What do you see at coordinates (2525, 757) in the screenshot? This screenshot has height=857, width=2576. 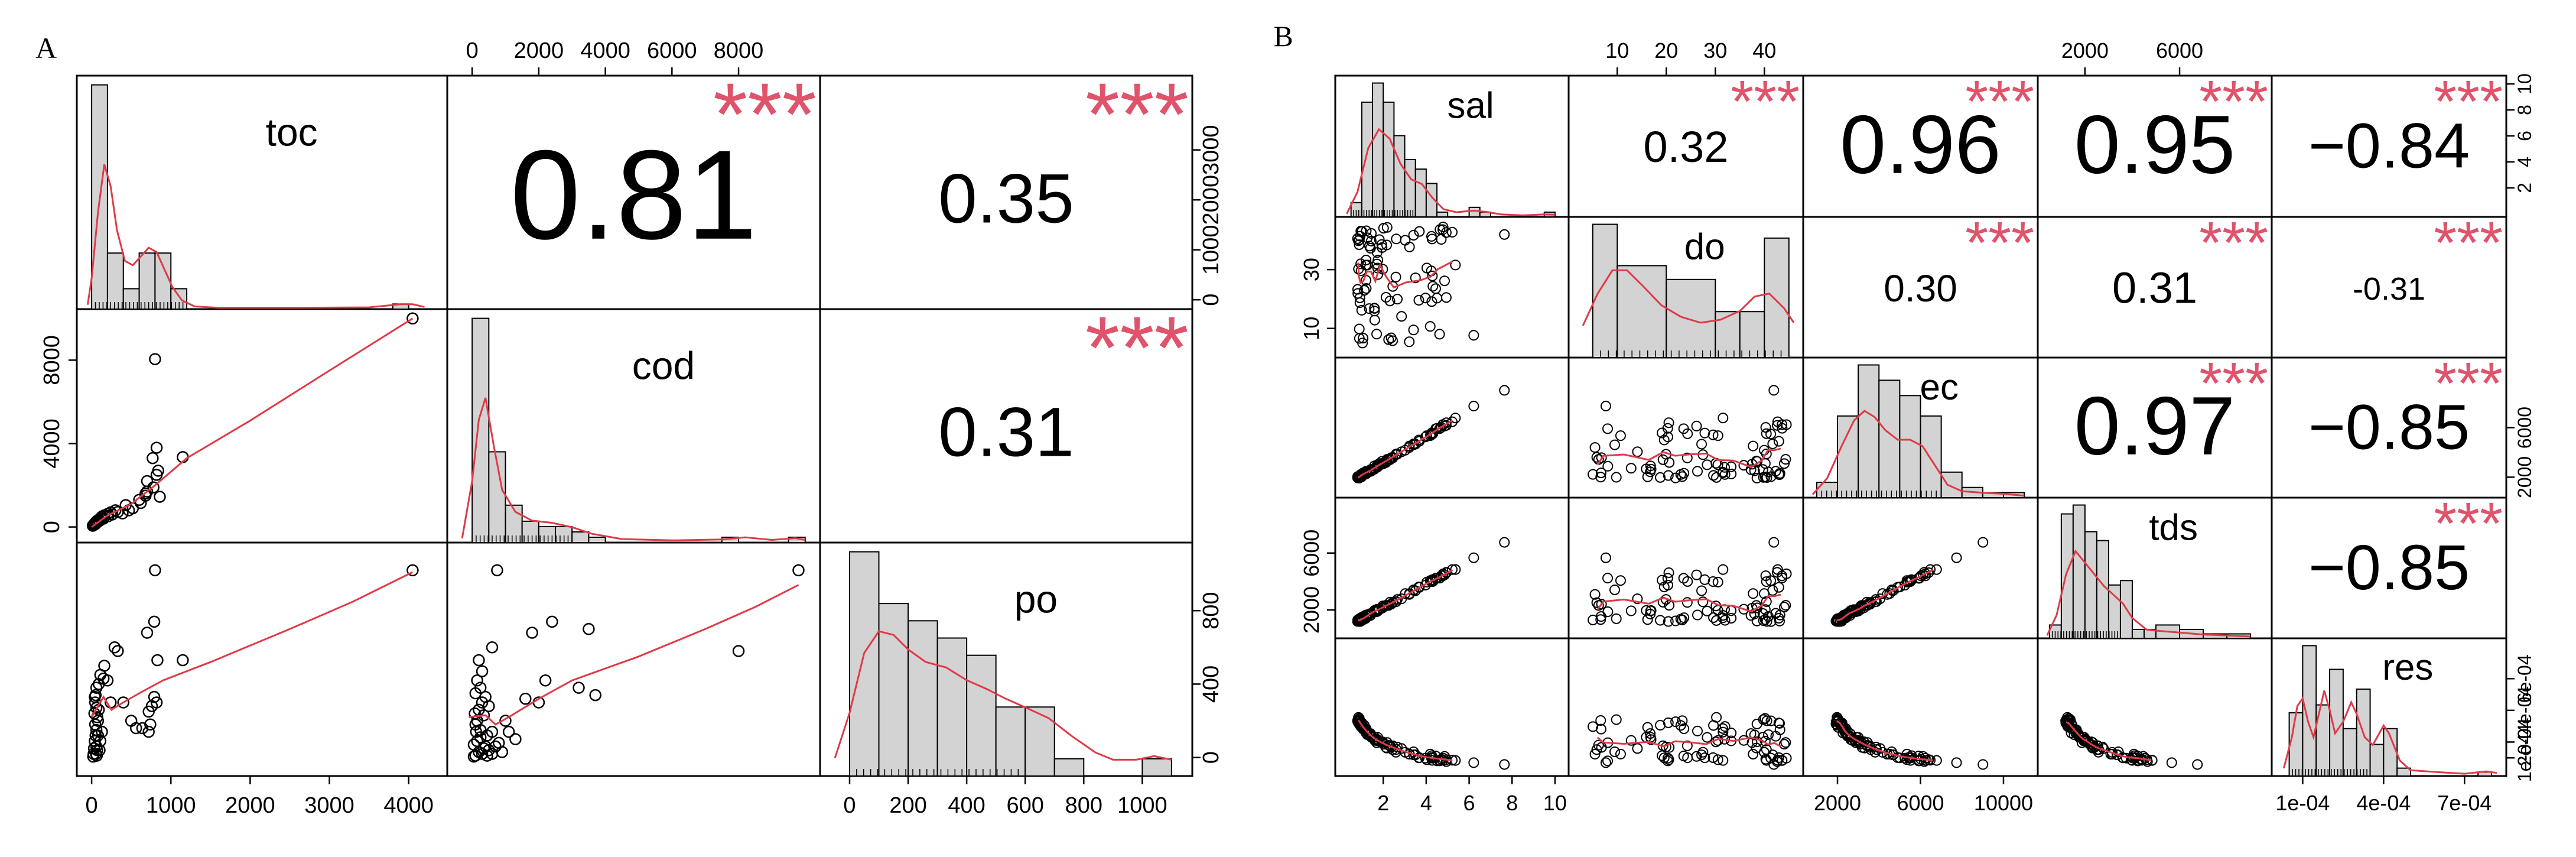 I see `tick-label-res: 1e-04` at bounding box center [2525, 757].